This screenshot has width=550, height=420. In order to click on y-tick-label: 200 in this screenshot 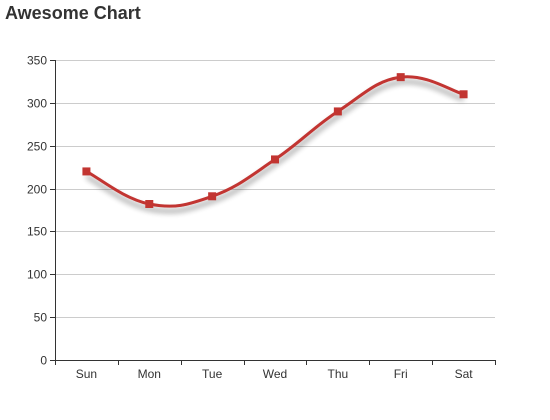, I will do `click(37, 190)`.